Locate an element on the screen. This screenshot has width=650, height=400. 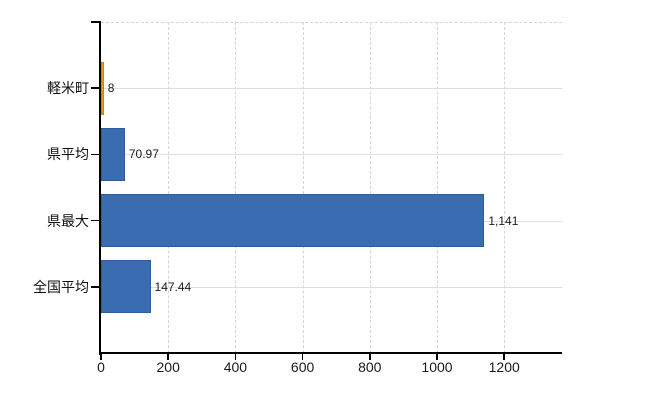
bar-value-label: 70.97 is located at coordinates (143, 154).